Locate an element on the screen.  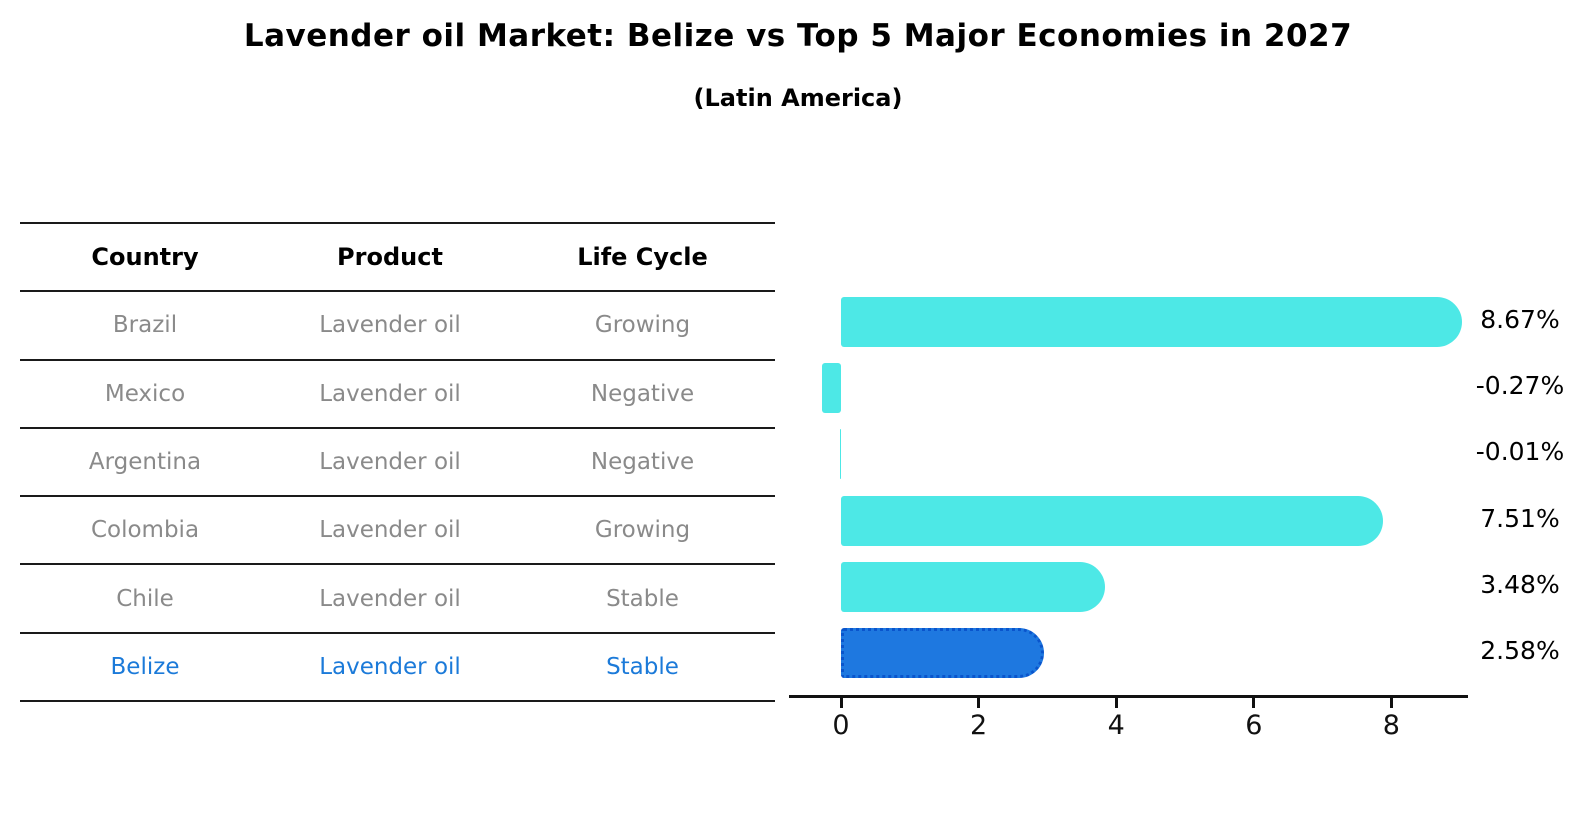
x-axis-line is located at coordinates (1128, 696).